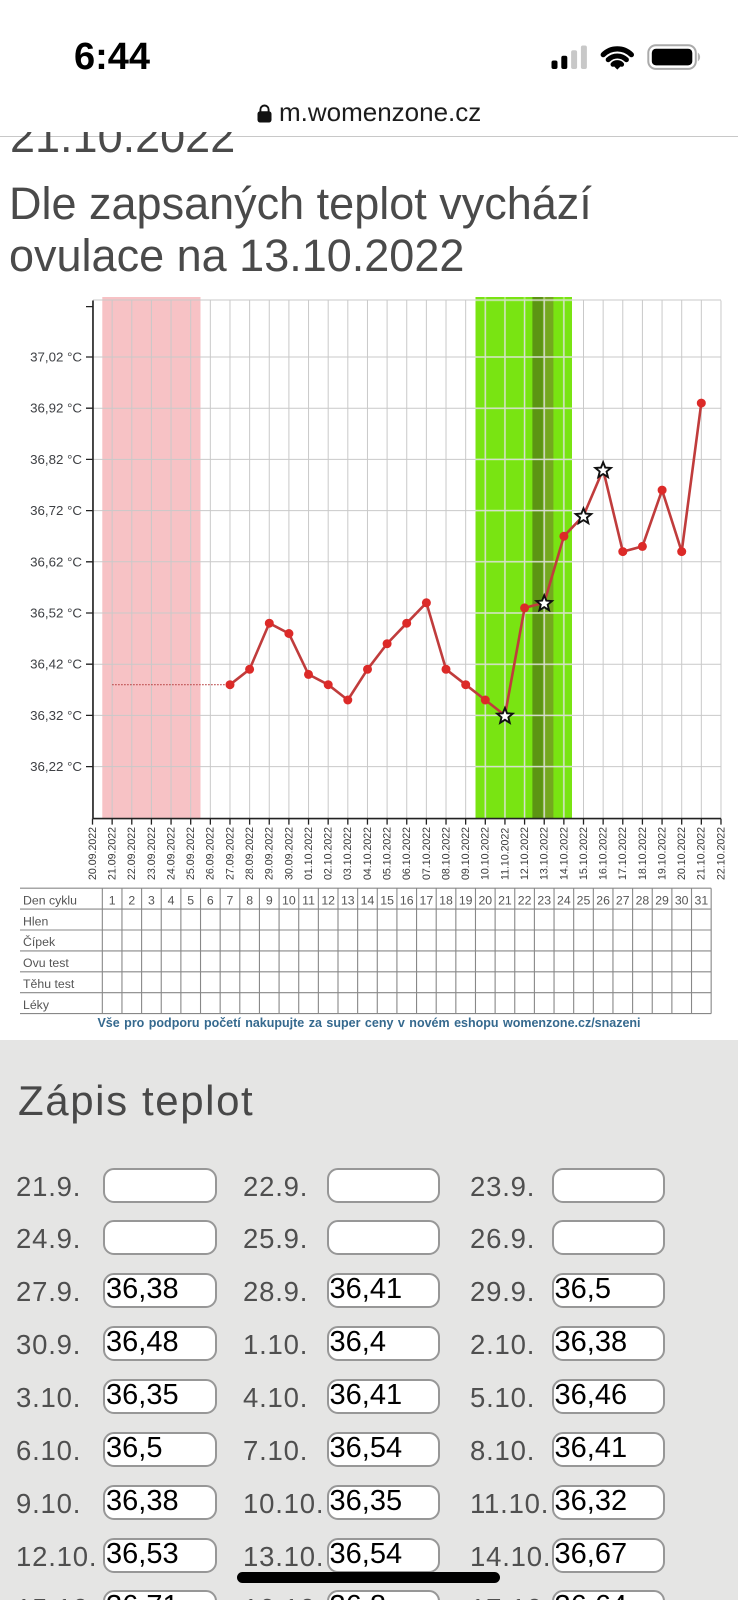 Image resolution: width=738 pixels, height=1600 pixels. What do you see at coordinates (368, 901) in the screenshot?
I see `svg-text: 14` at bounding box center [368, 901].